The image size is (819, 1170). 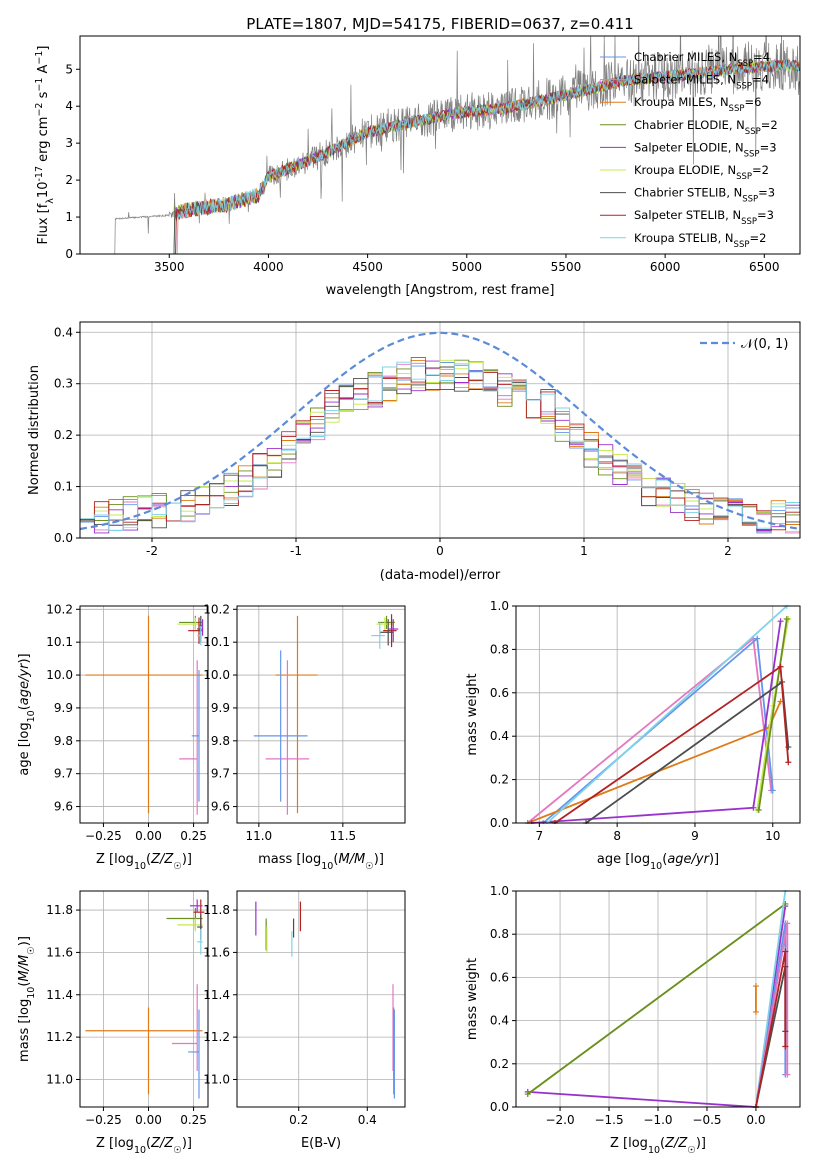 I want to click on x-tick-label: 11.0, so click(x=258, y=836).